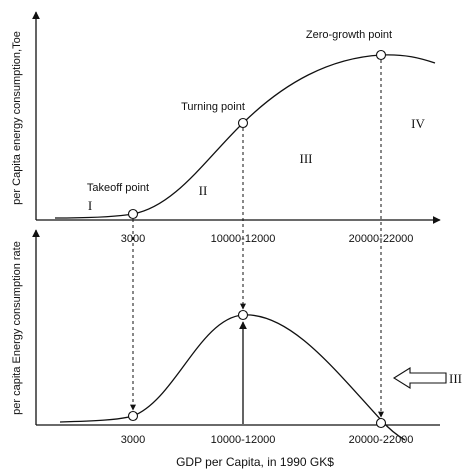 Image resolution: width=472 pixels, height=473 pixels. Describe the element at coordinates (255, 462) in the screenshot. I see `x-label: GDP per Capita, in 1990 GK$` at that location.